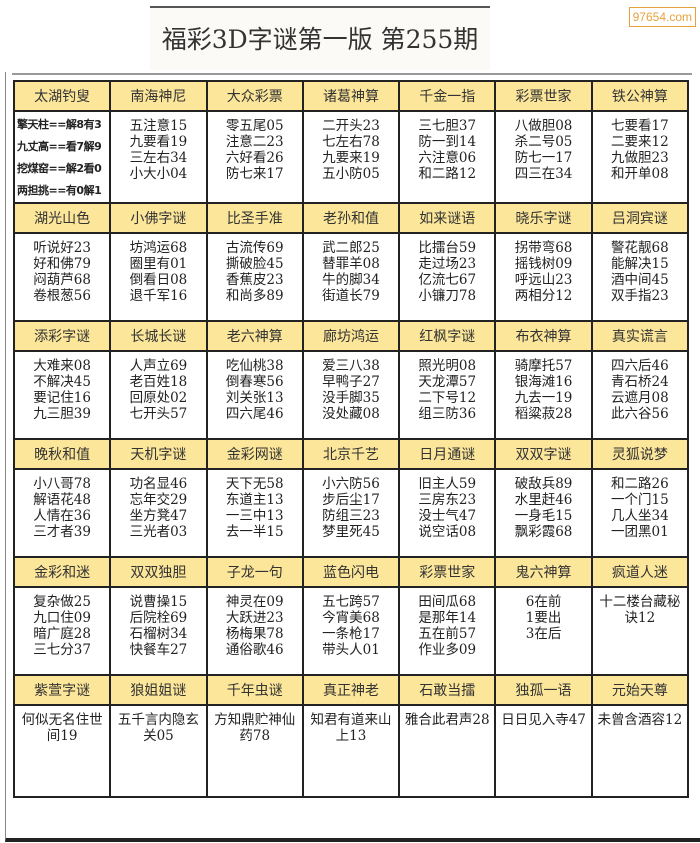 The height and width of the screenshot is (843, 700). What do you see at coordinates (254, 280) in the screenshot?
I see `riddle-line: 香蕉皮23` at bounding box center [254, 280].